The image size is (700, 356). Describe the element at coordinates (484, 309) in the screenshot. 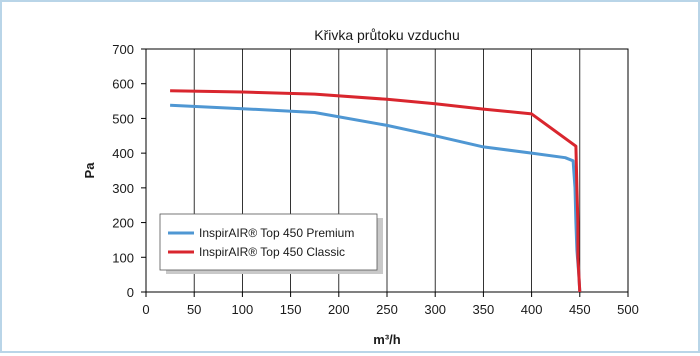

I see `x-tick-label-350: 350` at that location.